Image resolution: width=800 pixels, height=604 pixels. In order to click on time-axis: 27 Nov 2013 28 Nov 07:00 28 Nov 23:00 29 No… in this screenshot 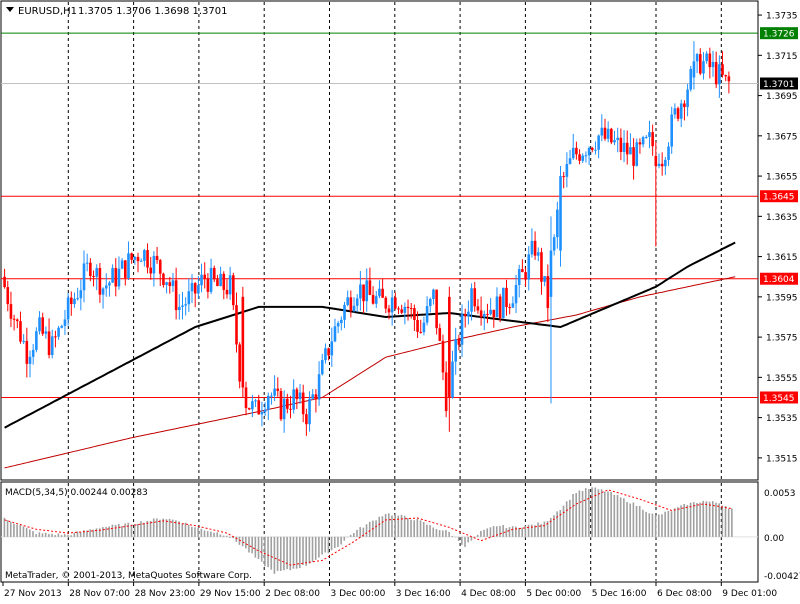, I will do `click(389, 590)`.